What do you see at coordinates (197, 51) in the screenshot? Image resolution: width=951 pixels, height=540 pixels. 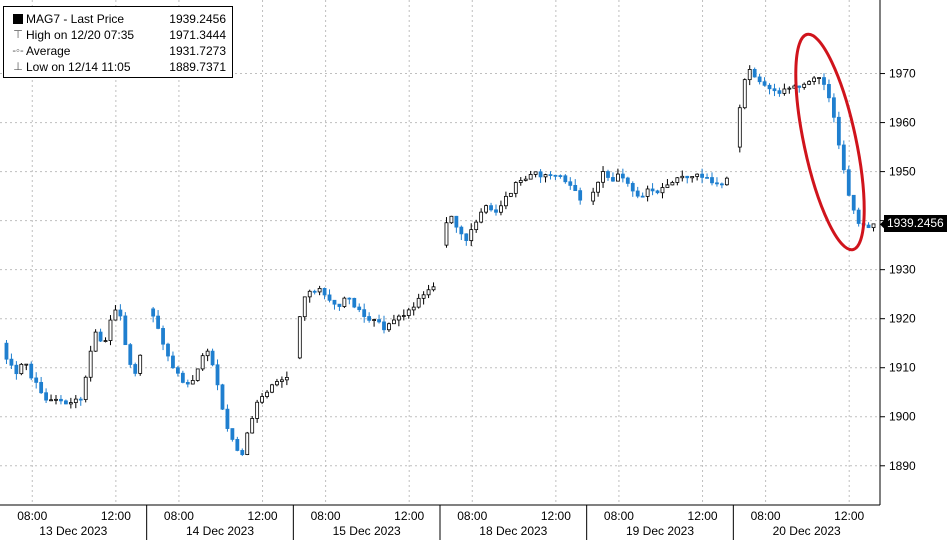 I see `legend-average-value: 1931.7273` at bounding box center [197, 51].